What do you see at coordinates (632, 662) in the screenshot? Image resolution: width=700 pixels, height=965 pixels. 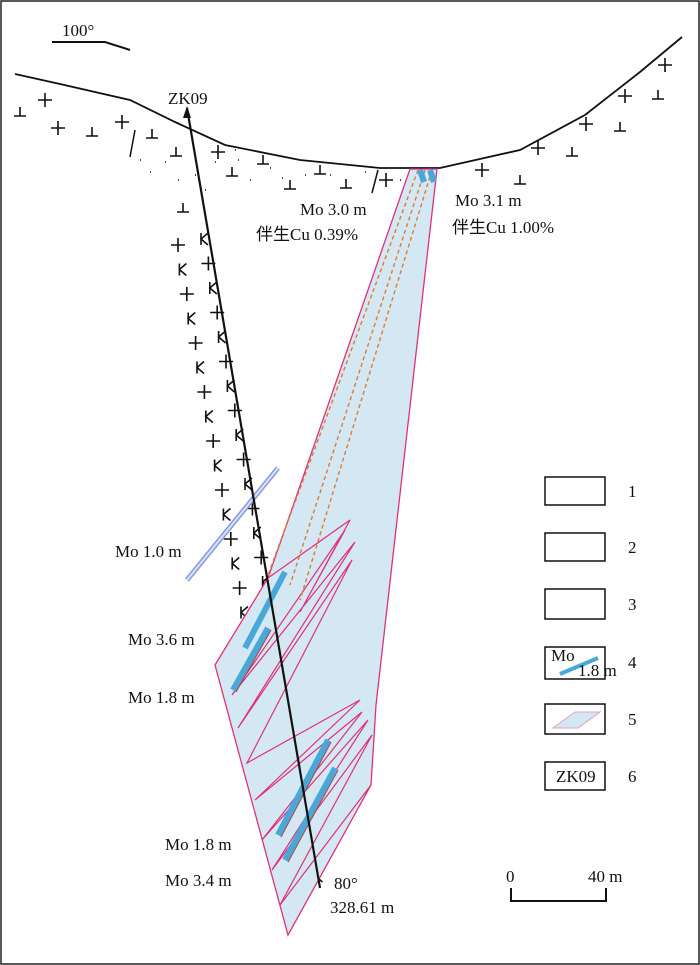 I see `legend-number: 4` at bounding box center [632, 662].